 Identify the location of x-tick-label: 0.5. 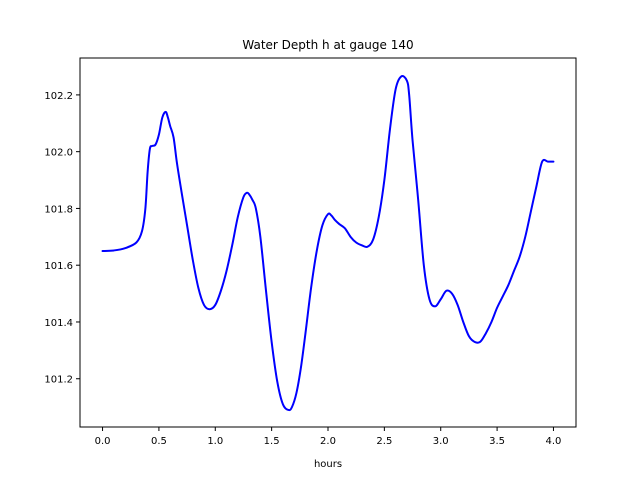
(159, 441).